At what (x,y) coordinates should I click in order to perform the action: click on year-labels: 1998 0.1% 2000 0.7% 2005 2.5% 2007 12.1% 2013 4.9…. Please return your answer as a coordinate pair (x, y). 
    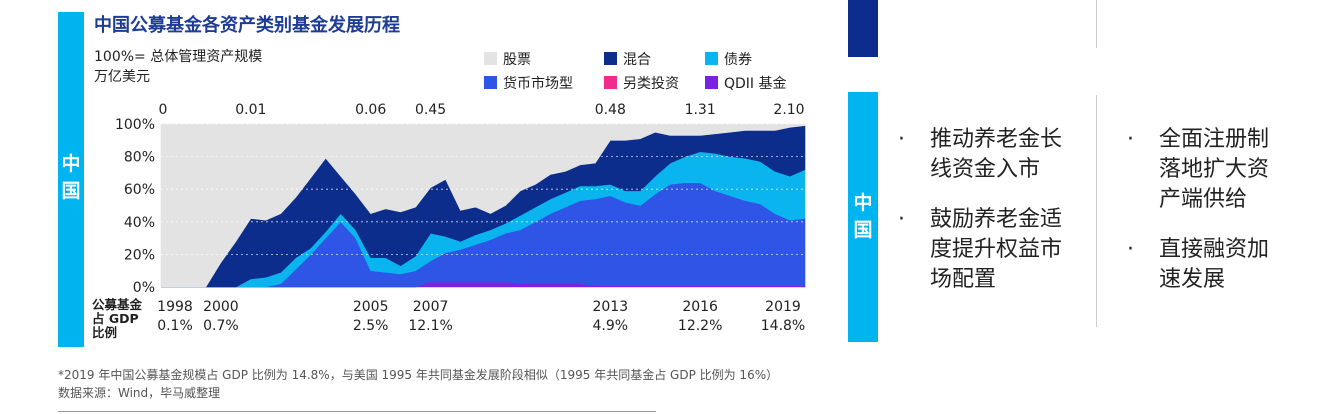
    Looking at the image, I should click on (481, 316).